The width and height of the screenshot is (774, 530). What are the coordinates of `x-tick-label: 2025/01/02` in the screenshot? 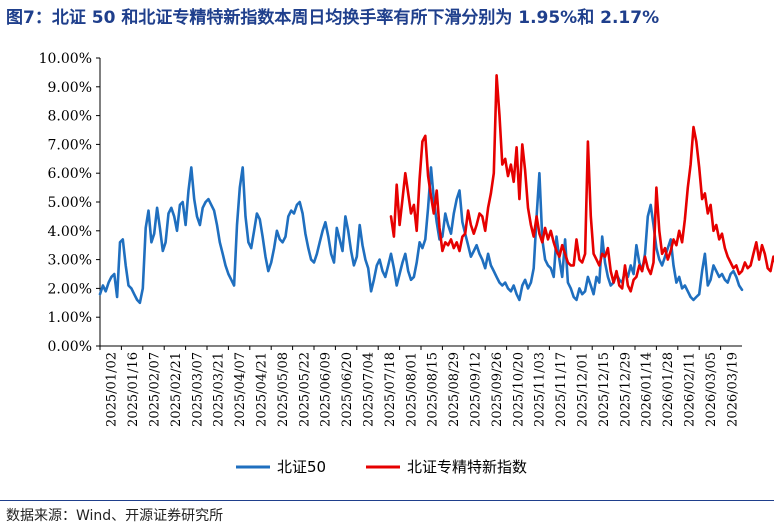 It's located at (112, 389).